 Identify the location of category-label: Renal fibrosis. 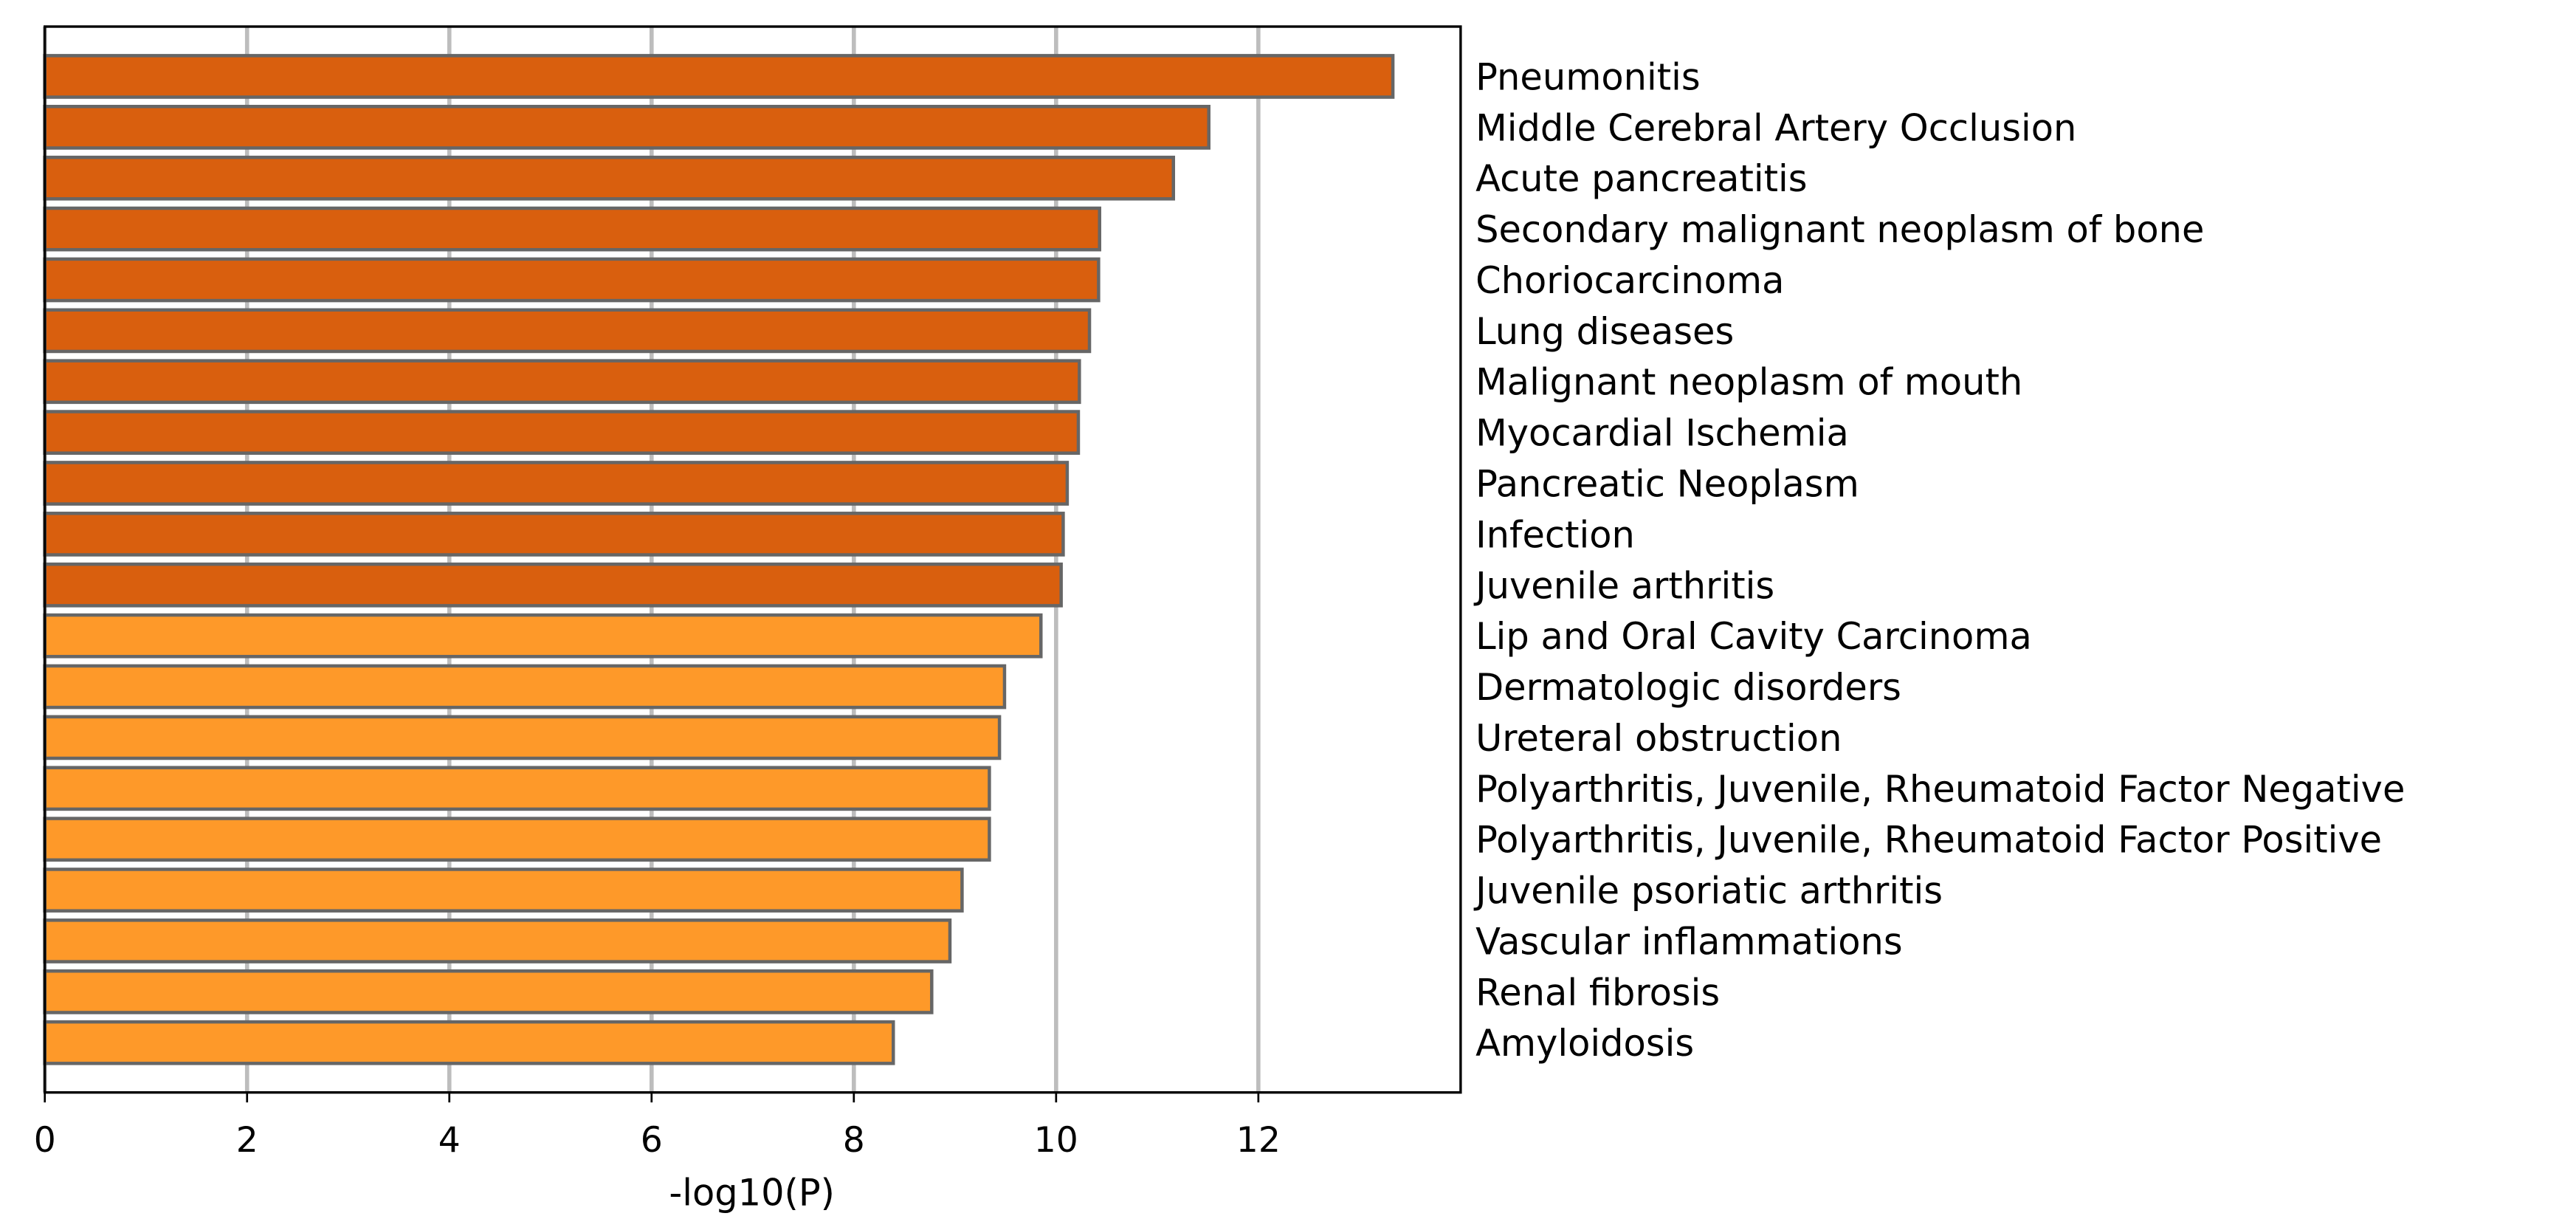
(1598, 992).